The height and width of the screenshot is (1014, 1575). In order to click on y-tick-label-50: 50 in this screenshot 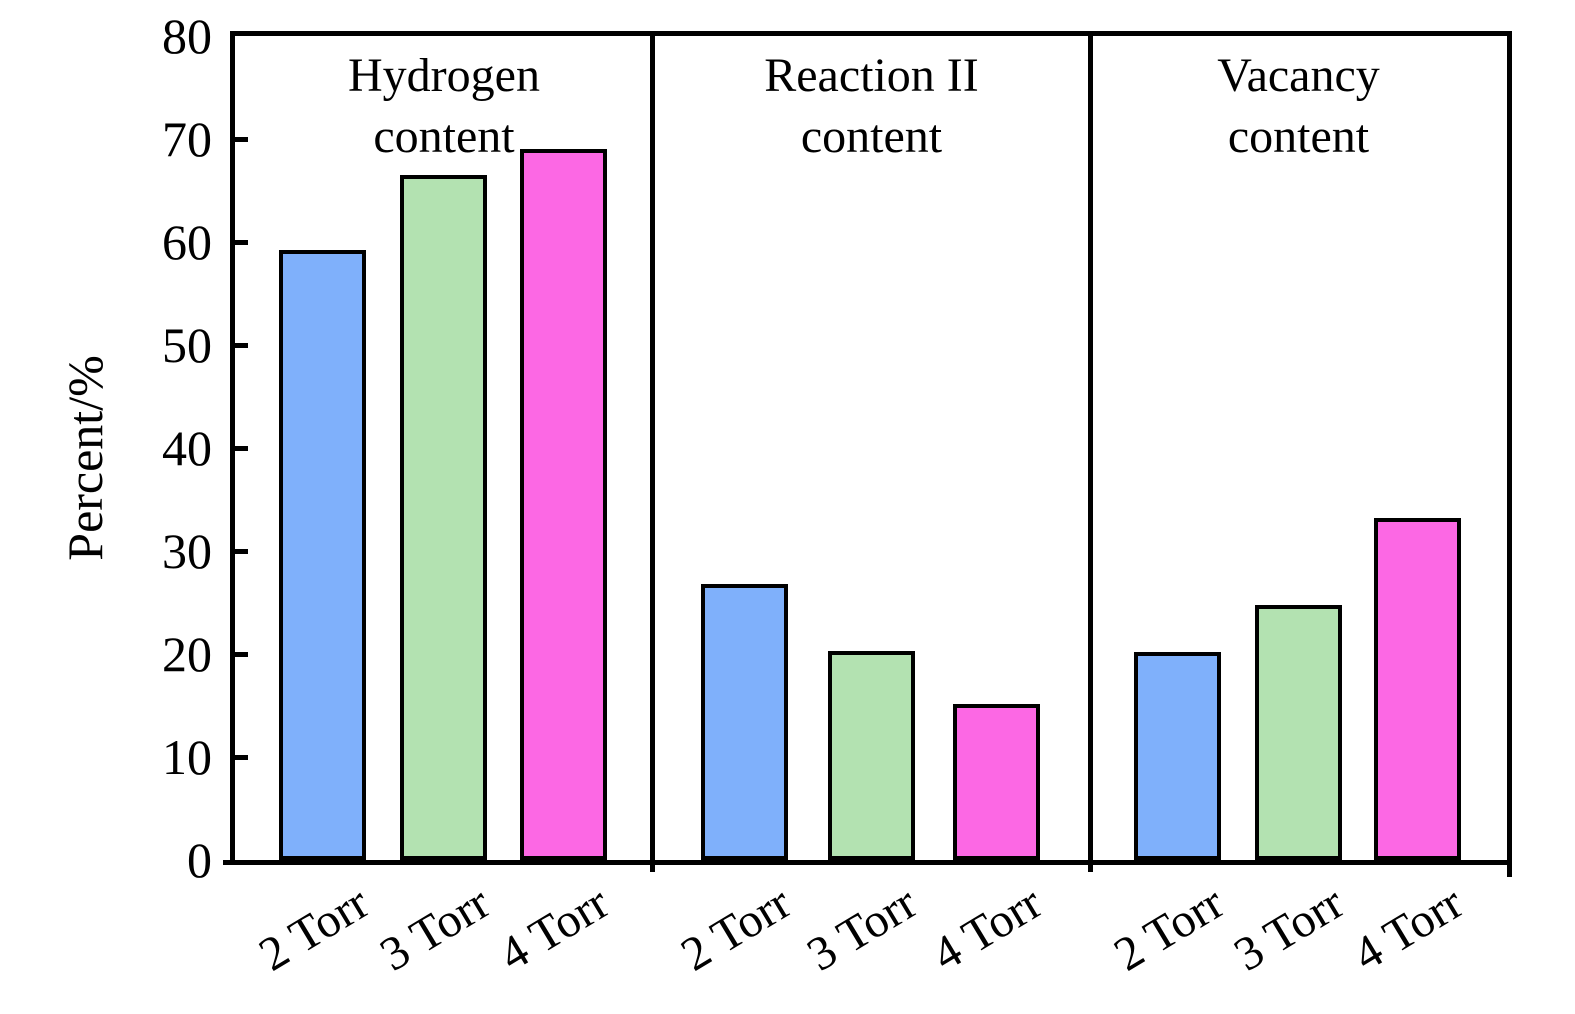, I will do `click(187, 345)`.